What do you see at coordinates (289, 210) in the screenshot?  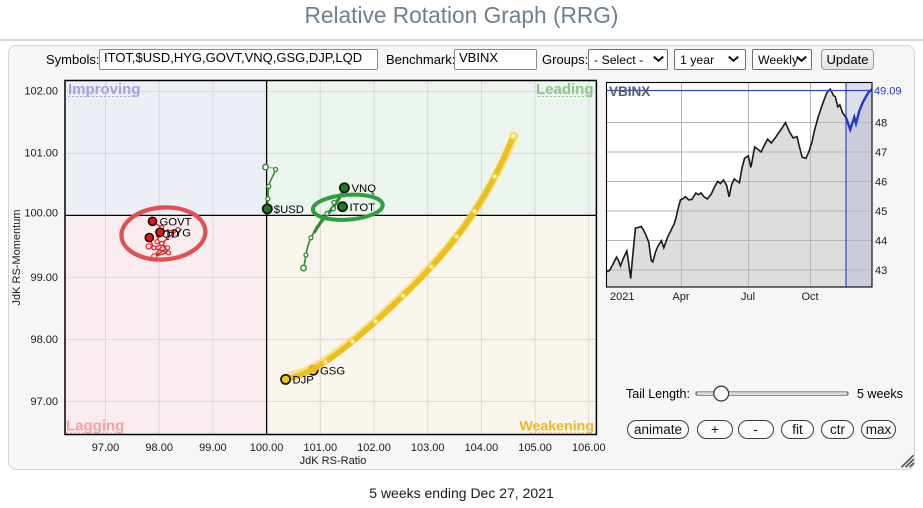 I see `svg-text: $USD` at bounding box center [289, 210].